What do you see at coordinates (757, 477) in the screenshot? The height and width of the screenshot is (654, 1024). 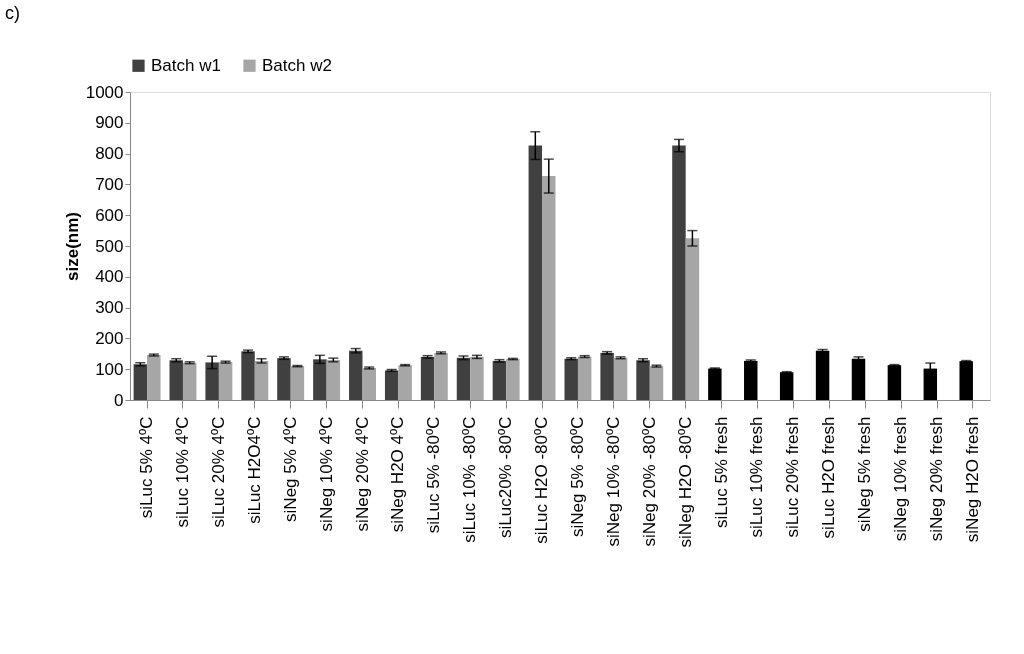 I see `x-tick-label: siLuc 10% fresh` at bounding box center [757, 477].